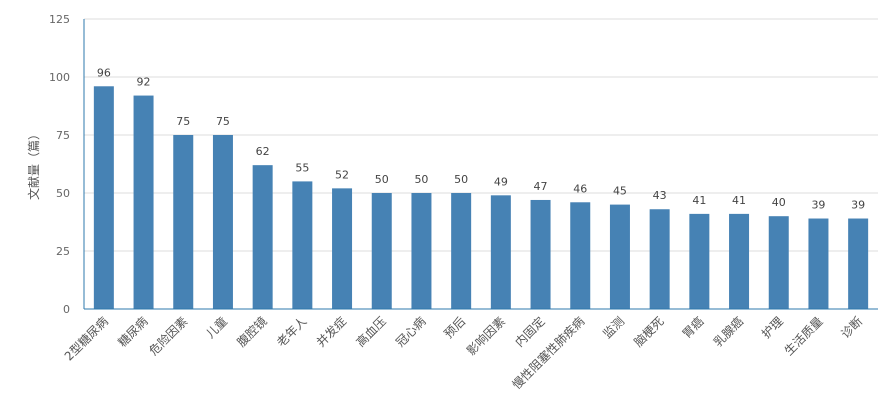 Image resolution: width=889 pixels, height=400 pixels. I want to click on category-label: 危险因素, so click(168, 336).